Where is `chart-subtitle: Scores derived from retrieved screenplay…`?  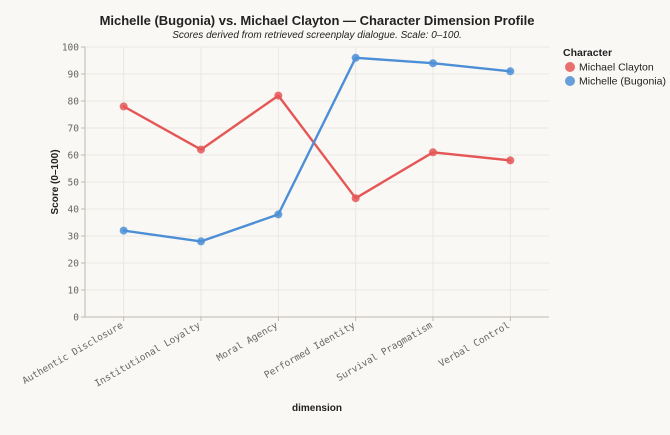
chart-subtitle: Scores derived from retrieved screenplay… is located at coordinates (317, 35).